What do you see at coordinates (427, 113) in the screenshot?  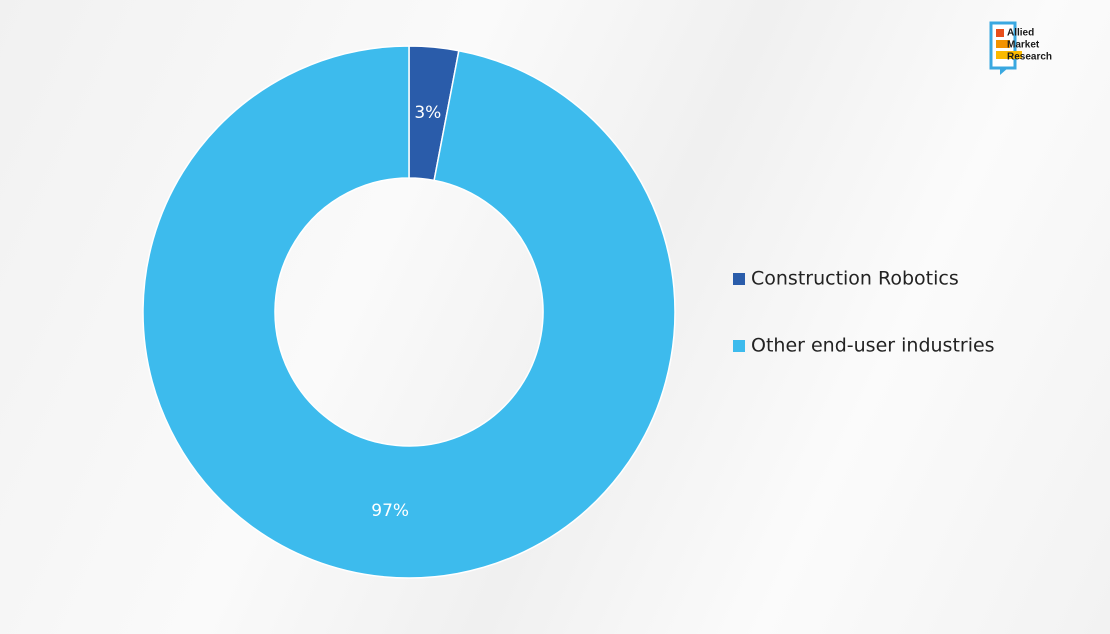 I see `slice-label: 3%` at bounding box center [427, 113].